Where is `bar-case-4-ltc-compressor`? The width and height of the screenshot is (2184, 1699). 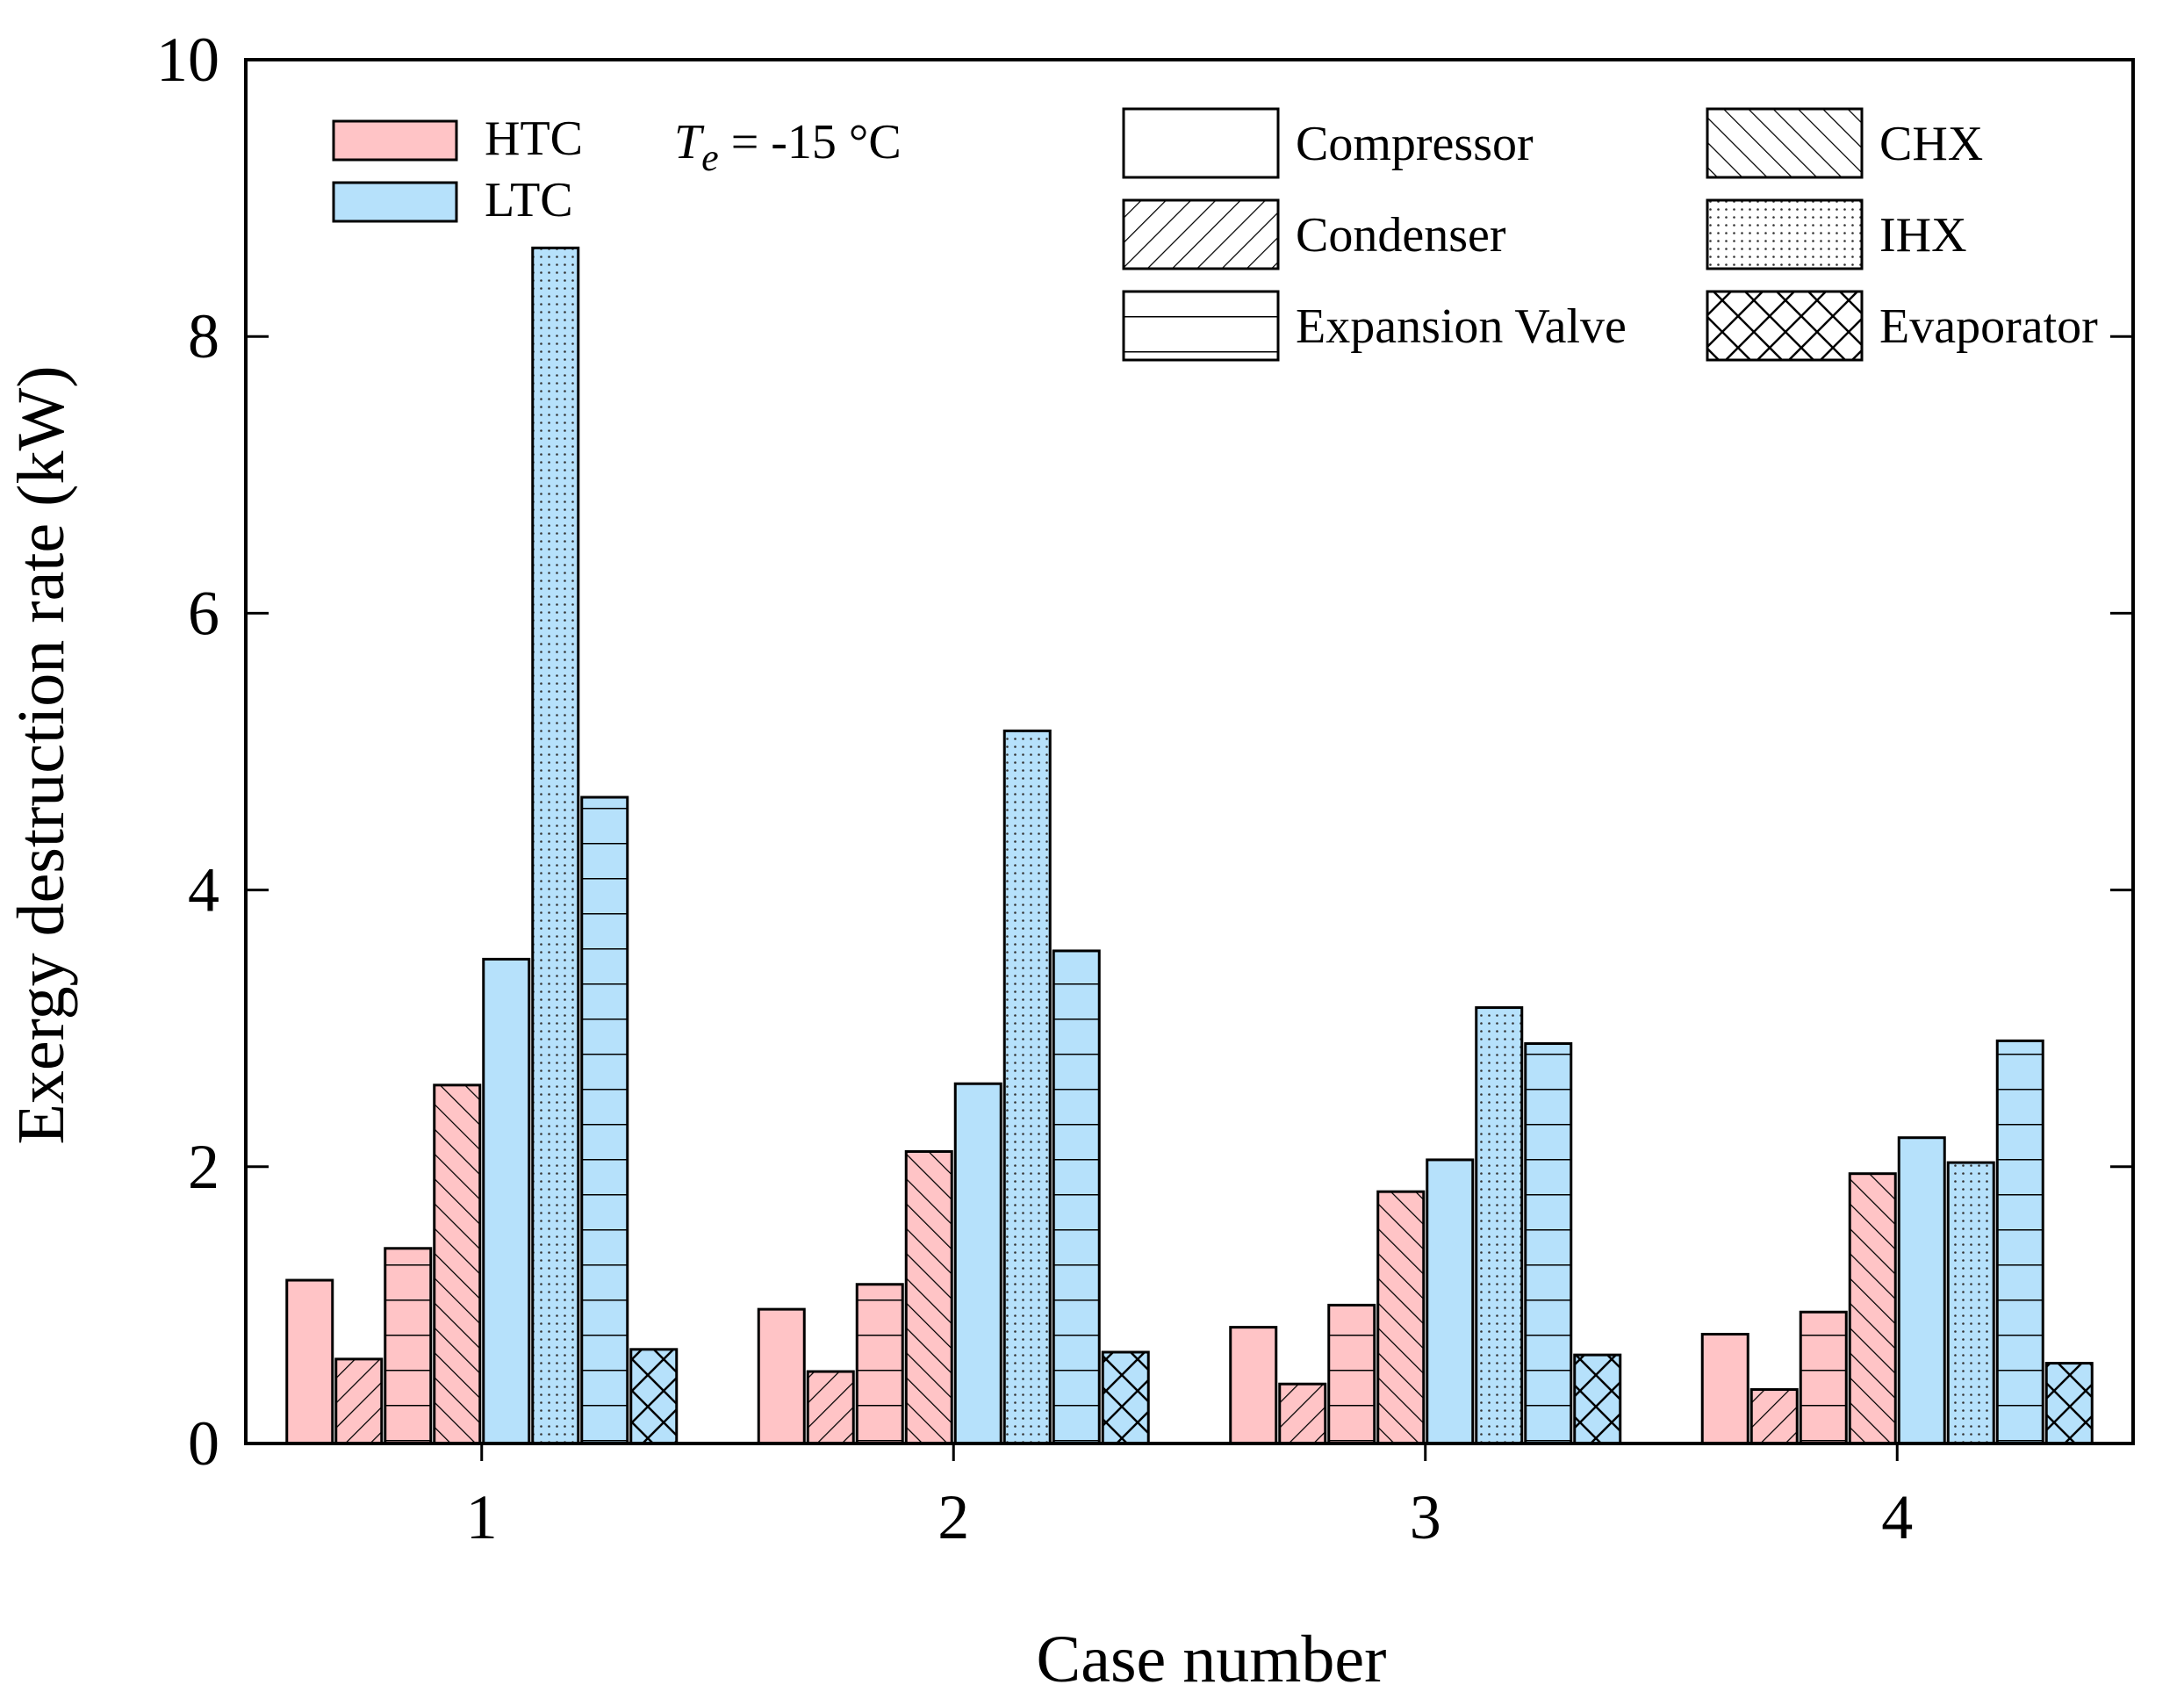
bar-case-4-ltc-compressor is located at coordinates (1921, 1290).